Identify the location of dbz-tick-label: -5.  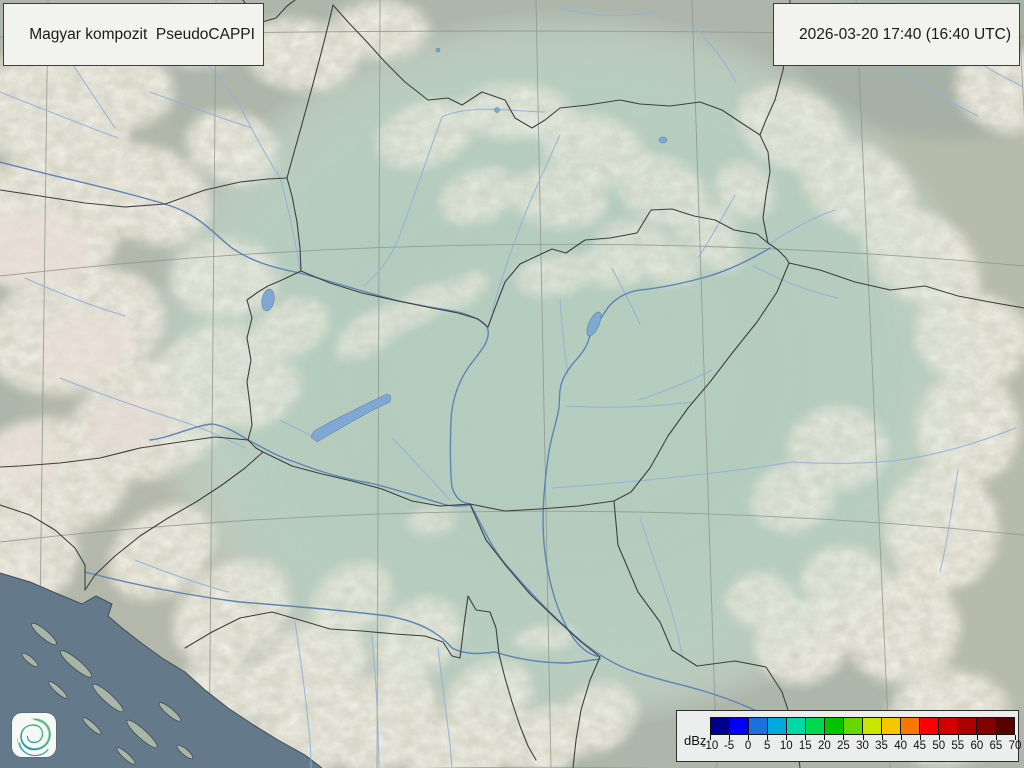
(729, 746).